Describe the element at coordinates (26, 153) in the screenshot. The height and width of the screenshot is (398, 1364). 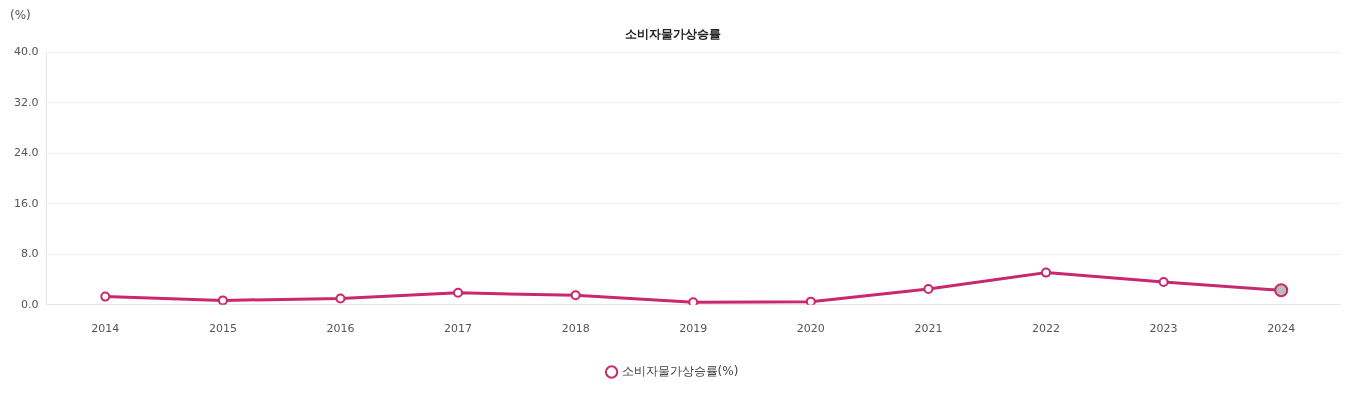
I see `y-tick-label: 24.0` at that location.